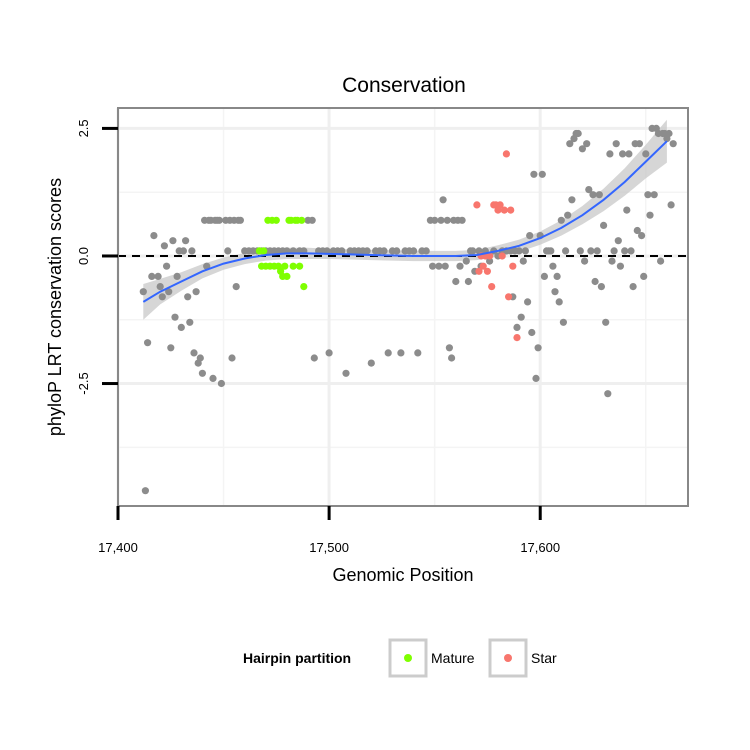 This screenshot has height=750, width=750. Describe the element at coordinates (431, 658) in the screenshot. I see `legend-item-mature: Mature` at that location.